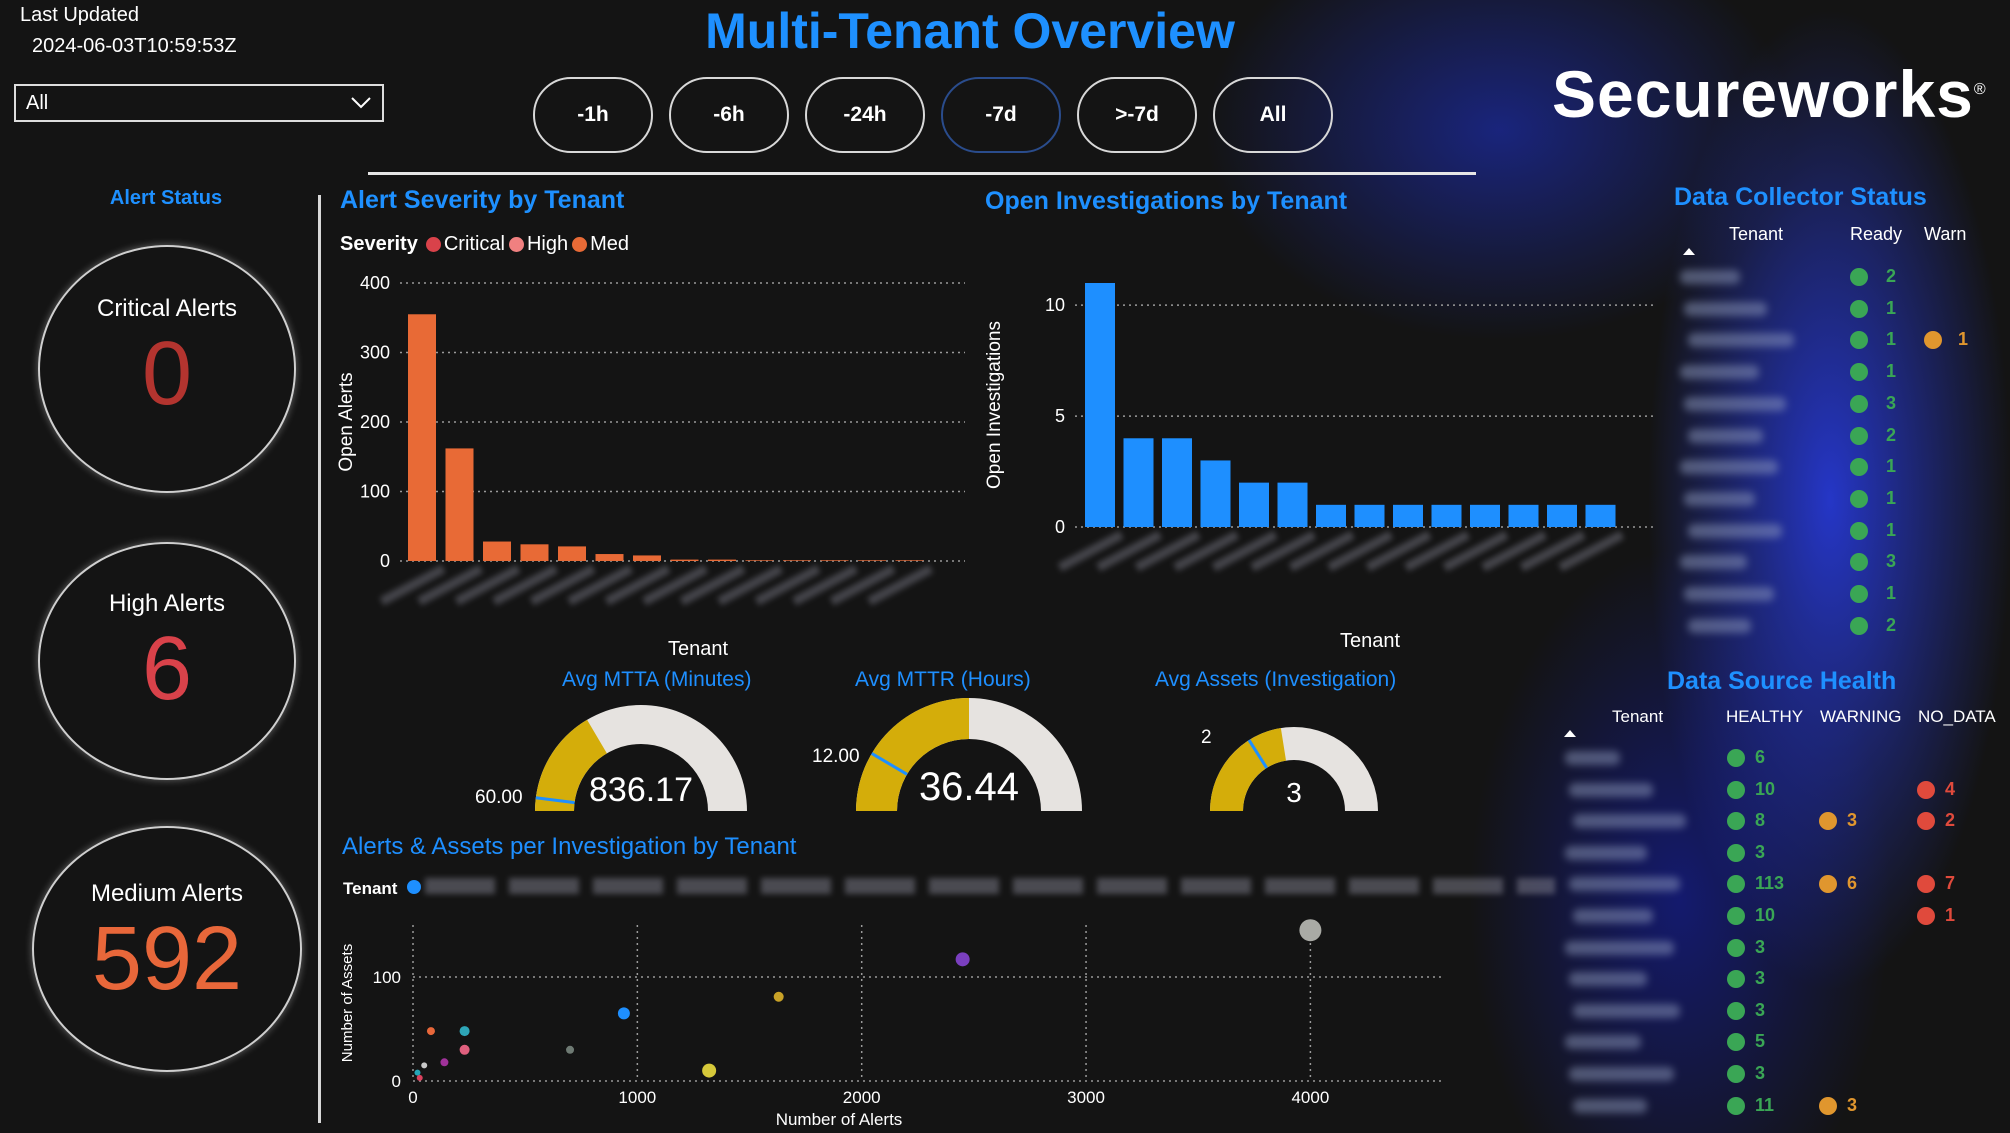 The height and width of the screenshot is (1133, 2010). I want to click on column-header-no-data: NO_DATA, so click(1957, 716).